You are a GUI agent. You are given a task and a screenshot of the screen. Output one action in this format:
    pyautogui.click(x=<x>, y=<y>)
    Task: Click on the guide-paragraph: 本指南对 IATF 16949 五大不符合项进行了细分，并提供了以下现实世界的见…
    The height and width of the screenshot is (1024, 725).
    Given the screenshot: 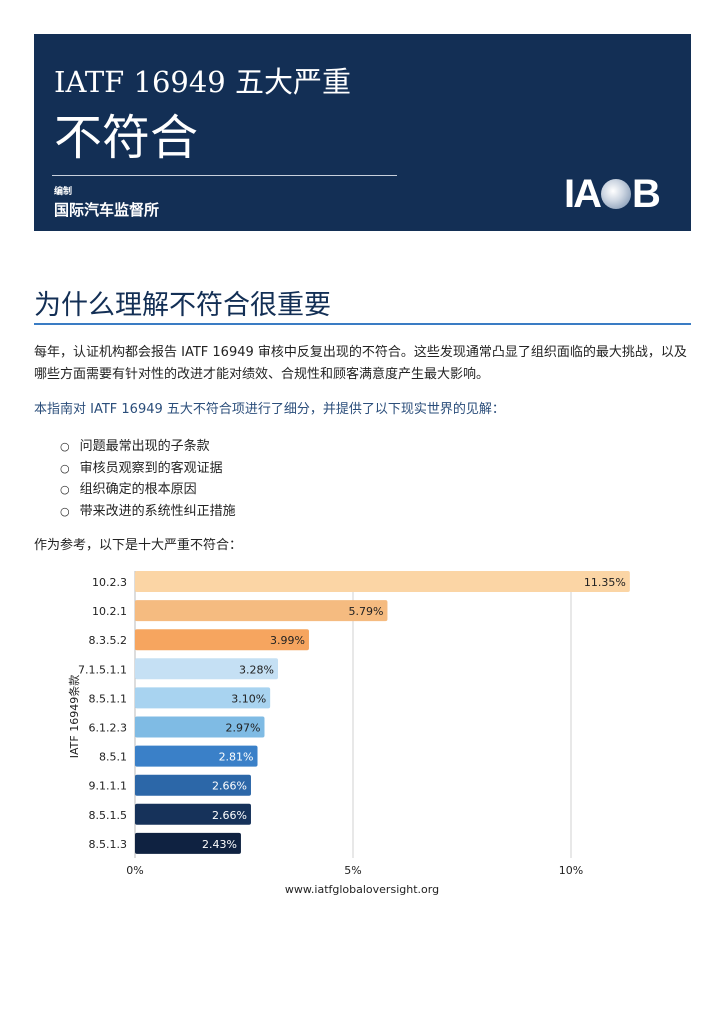 What is the action you would take?
    pyautogui.click(x=269, y=409)
    